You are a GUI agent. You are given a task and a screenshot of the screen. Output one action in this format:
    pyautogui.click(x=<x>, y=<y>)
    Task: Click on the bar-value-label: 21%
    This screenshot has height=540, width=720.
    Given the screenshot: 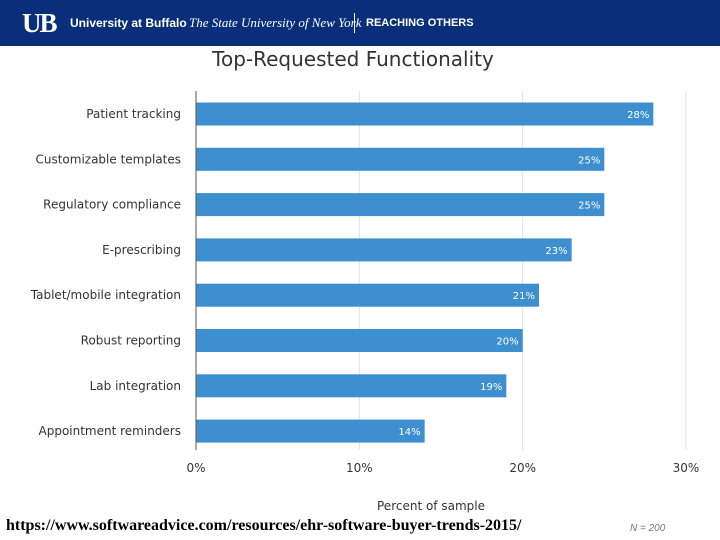 What is the action you would take?
    pyautogui.click(x=524, y=296)
    